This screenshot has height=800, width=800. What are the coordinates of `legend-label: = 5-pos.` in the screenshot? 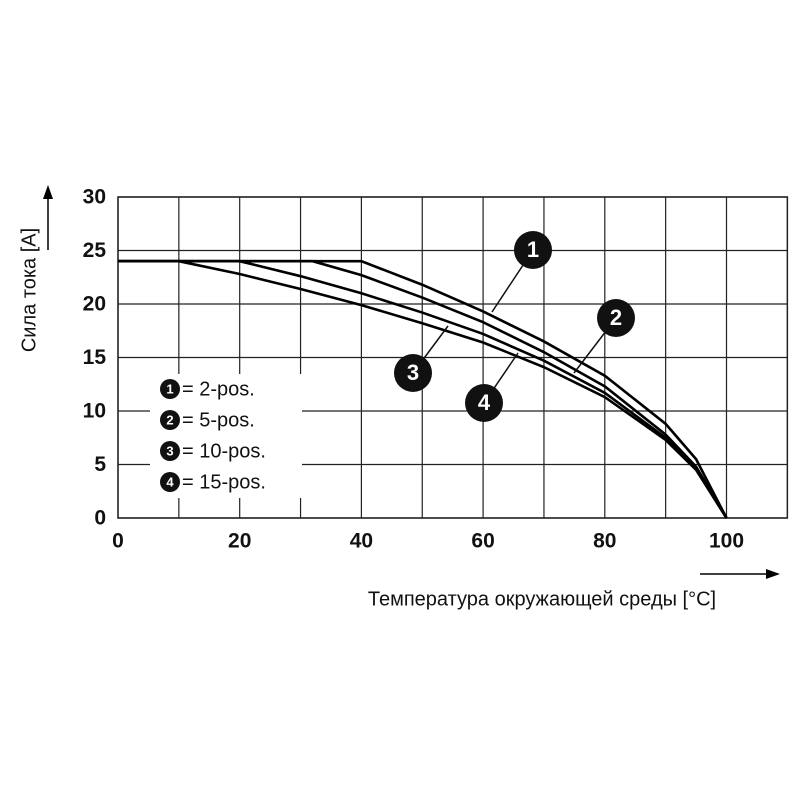 It's located at (218, 420).